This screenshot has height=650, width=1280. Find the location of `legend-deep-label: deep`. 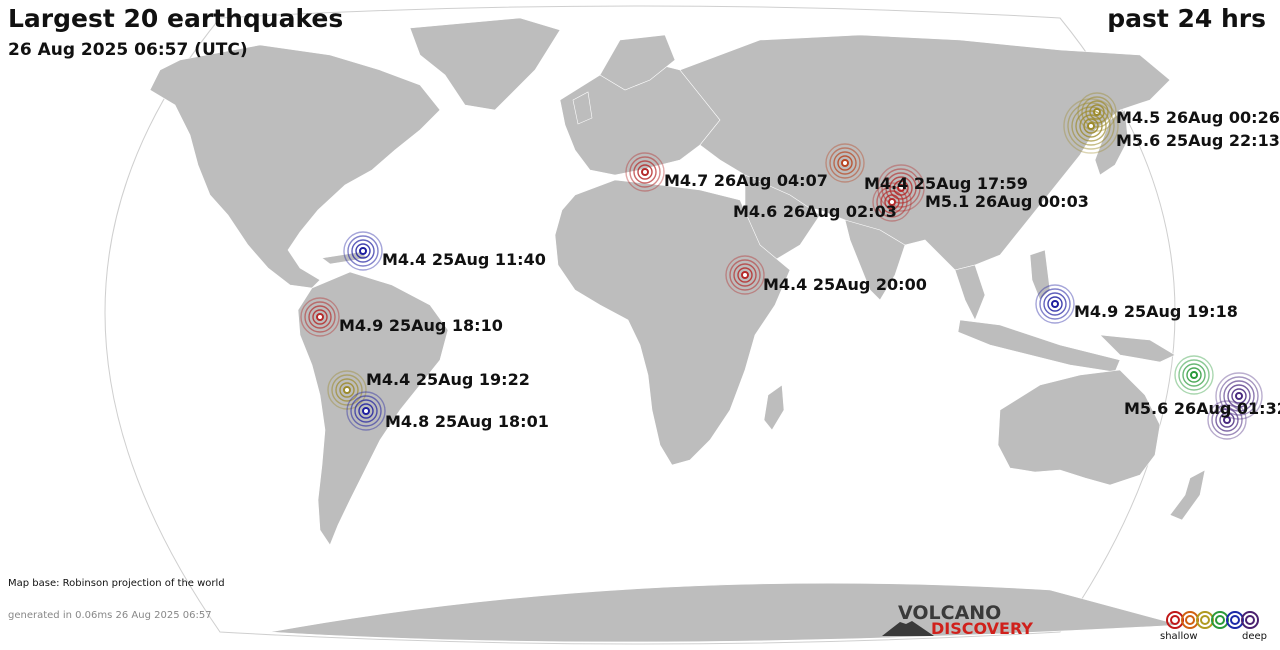

legend-deep-label: deep is located at coordinates (1254, 636).